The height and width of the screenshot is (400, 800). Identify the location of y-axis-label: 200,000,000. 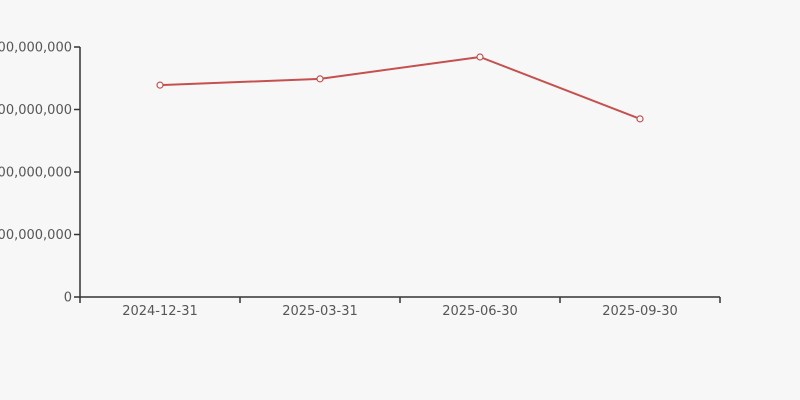
(36, 235).